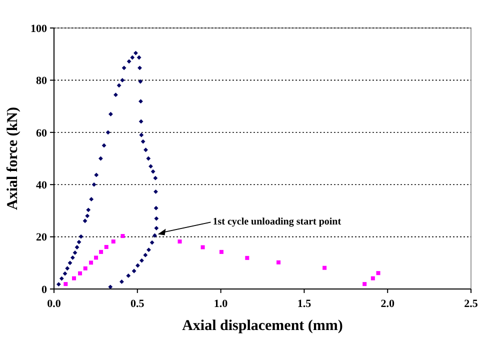 The image size is (500, 340). I want to click on x-tick-label: 1.0, so click(221, 304).